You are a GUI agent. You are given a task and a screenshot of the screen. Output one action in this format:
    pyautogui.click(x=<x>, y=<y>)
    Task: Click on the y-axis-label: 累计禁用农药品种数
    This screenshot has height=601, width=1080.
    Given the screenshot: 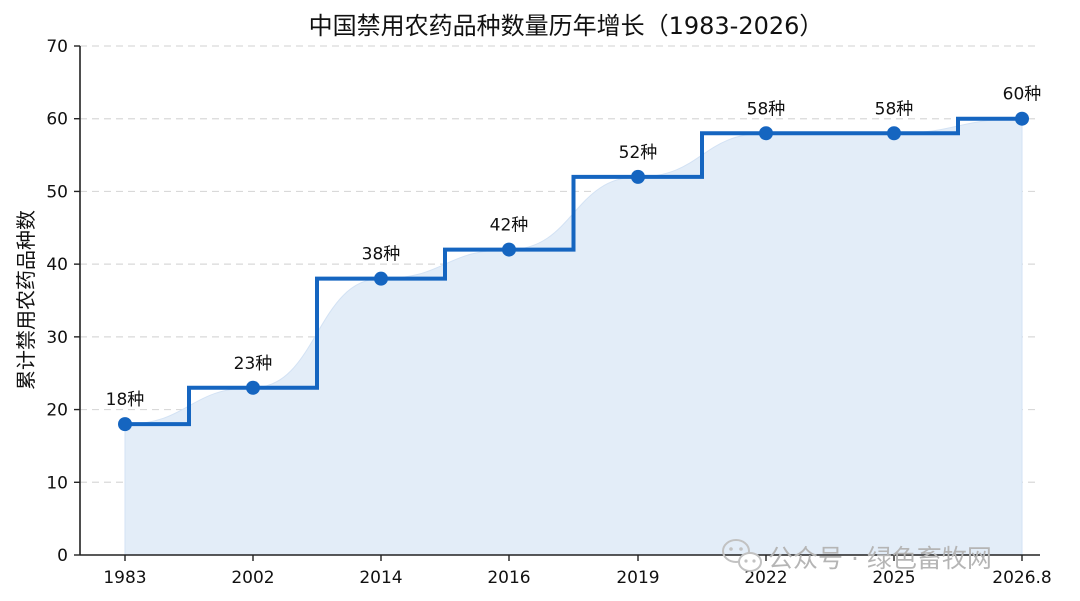 What is the action you would take?
    pyautogui.click(x=26, y=300)
    